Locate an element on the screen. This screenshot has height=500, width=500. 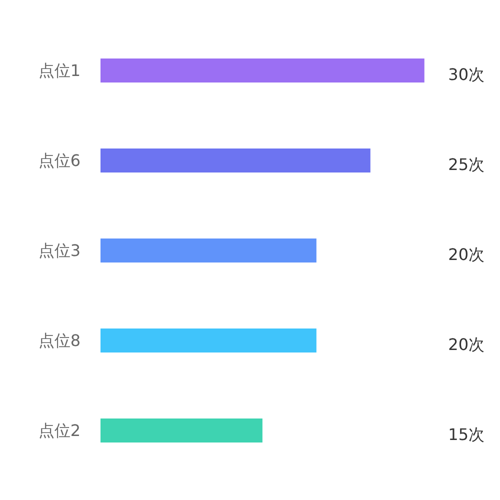
y-tick-label: 点位3 is located at coordinates (59, 250).